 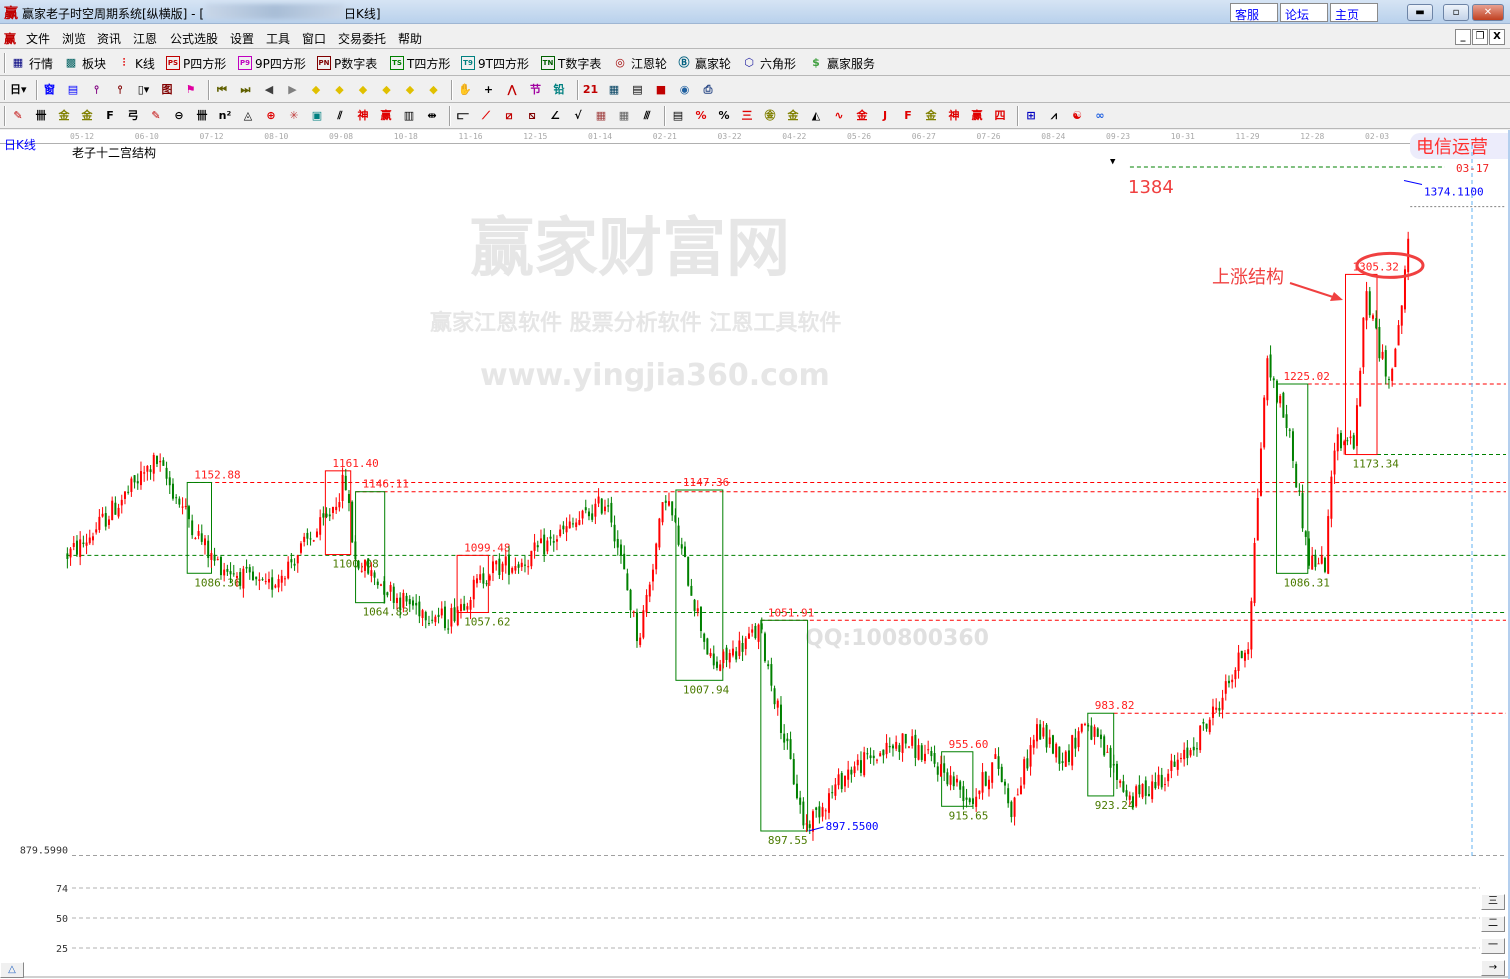 I want to click on toolbar-grip, so click(x=5, y=90).